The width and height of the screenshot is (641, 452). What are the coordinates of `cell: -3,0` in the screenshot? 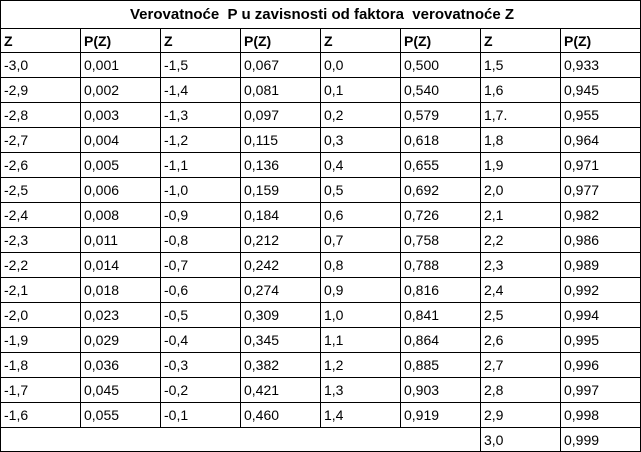 It's located at (40, 65).